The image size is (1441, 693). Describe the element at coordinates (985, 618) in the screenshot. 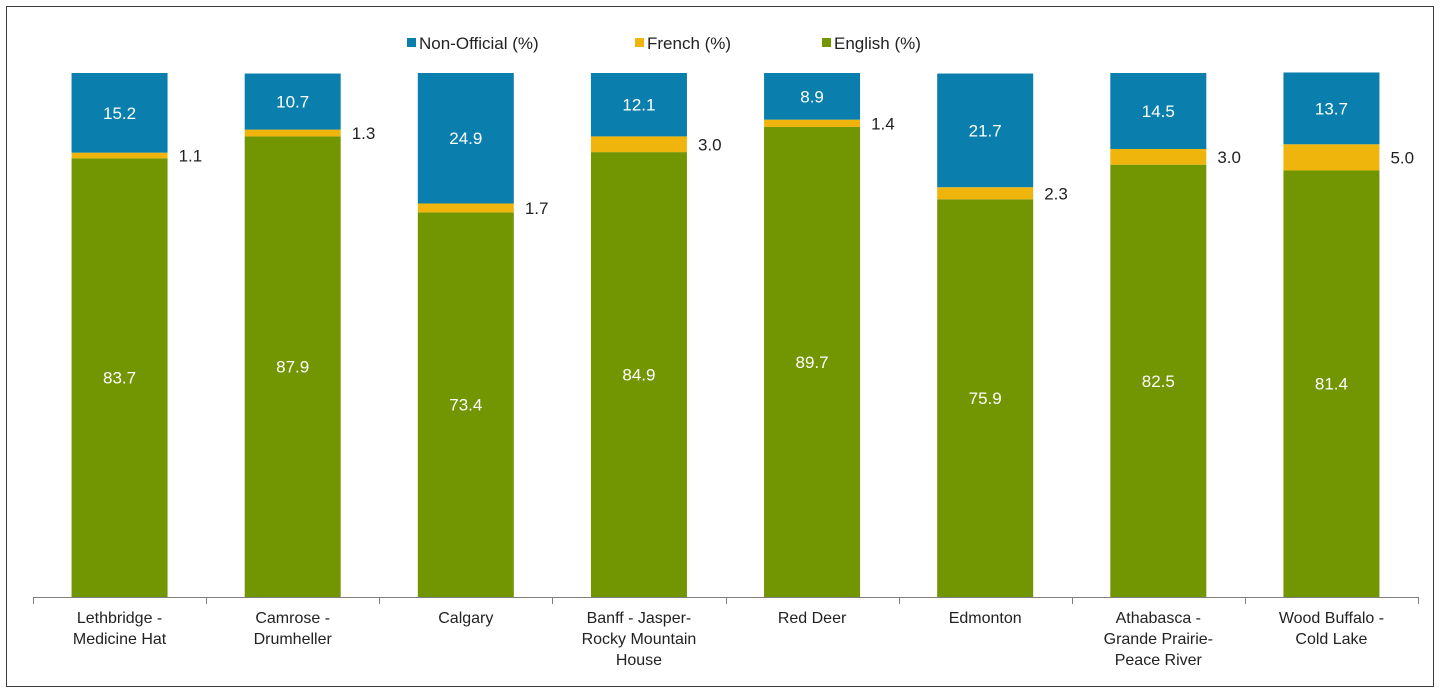

I see `x-tick-label: Edmonton` at that location.